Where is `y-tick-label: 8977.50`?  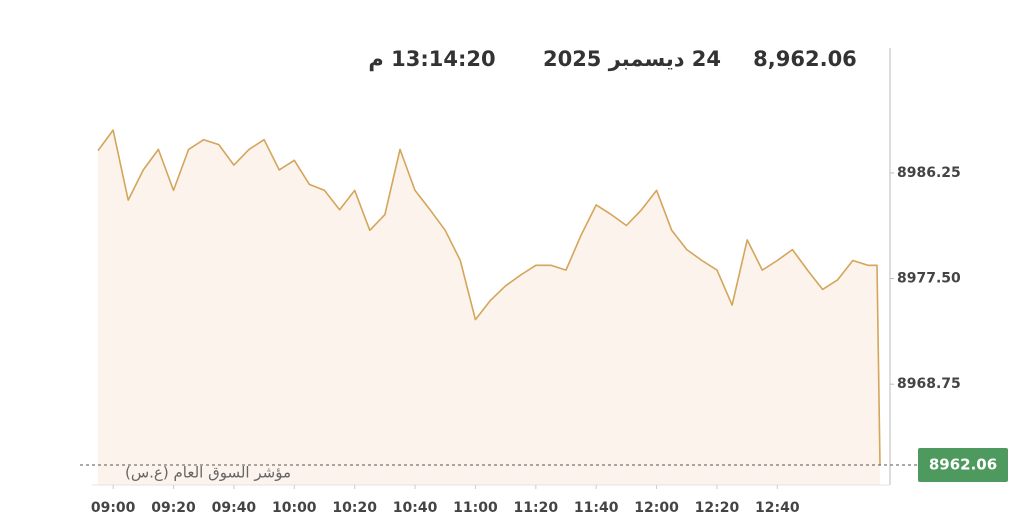 y-tick-label: 8977.50 is located at coordinates (929, 279).